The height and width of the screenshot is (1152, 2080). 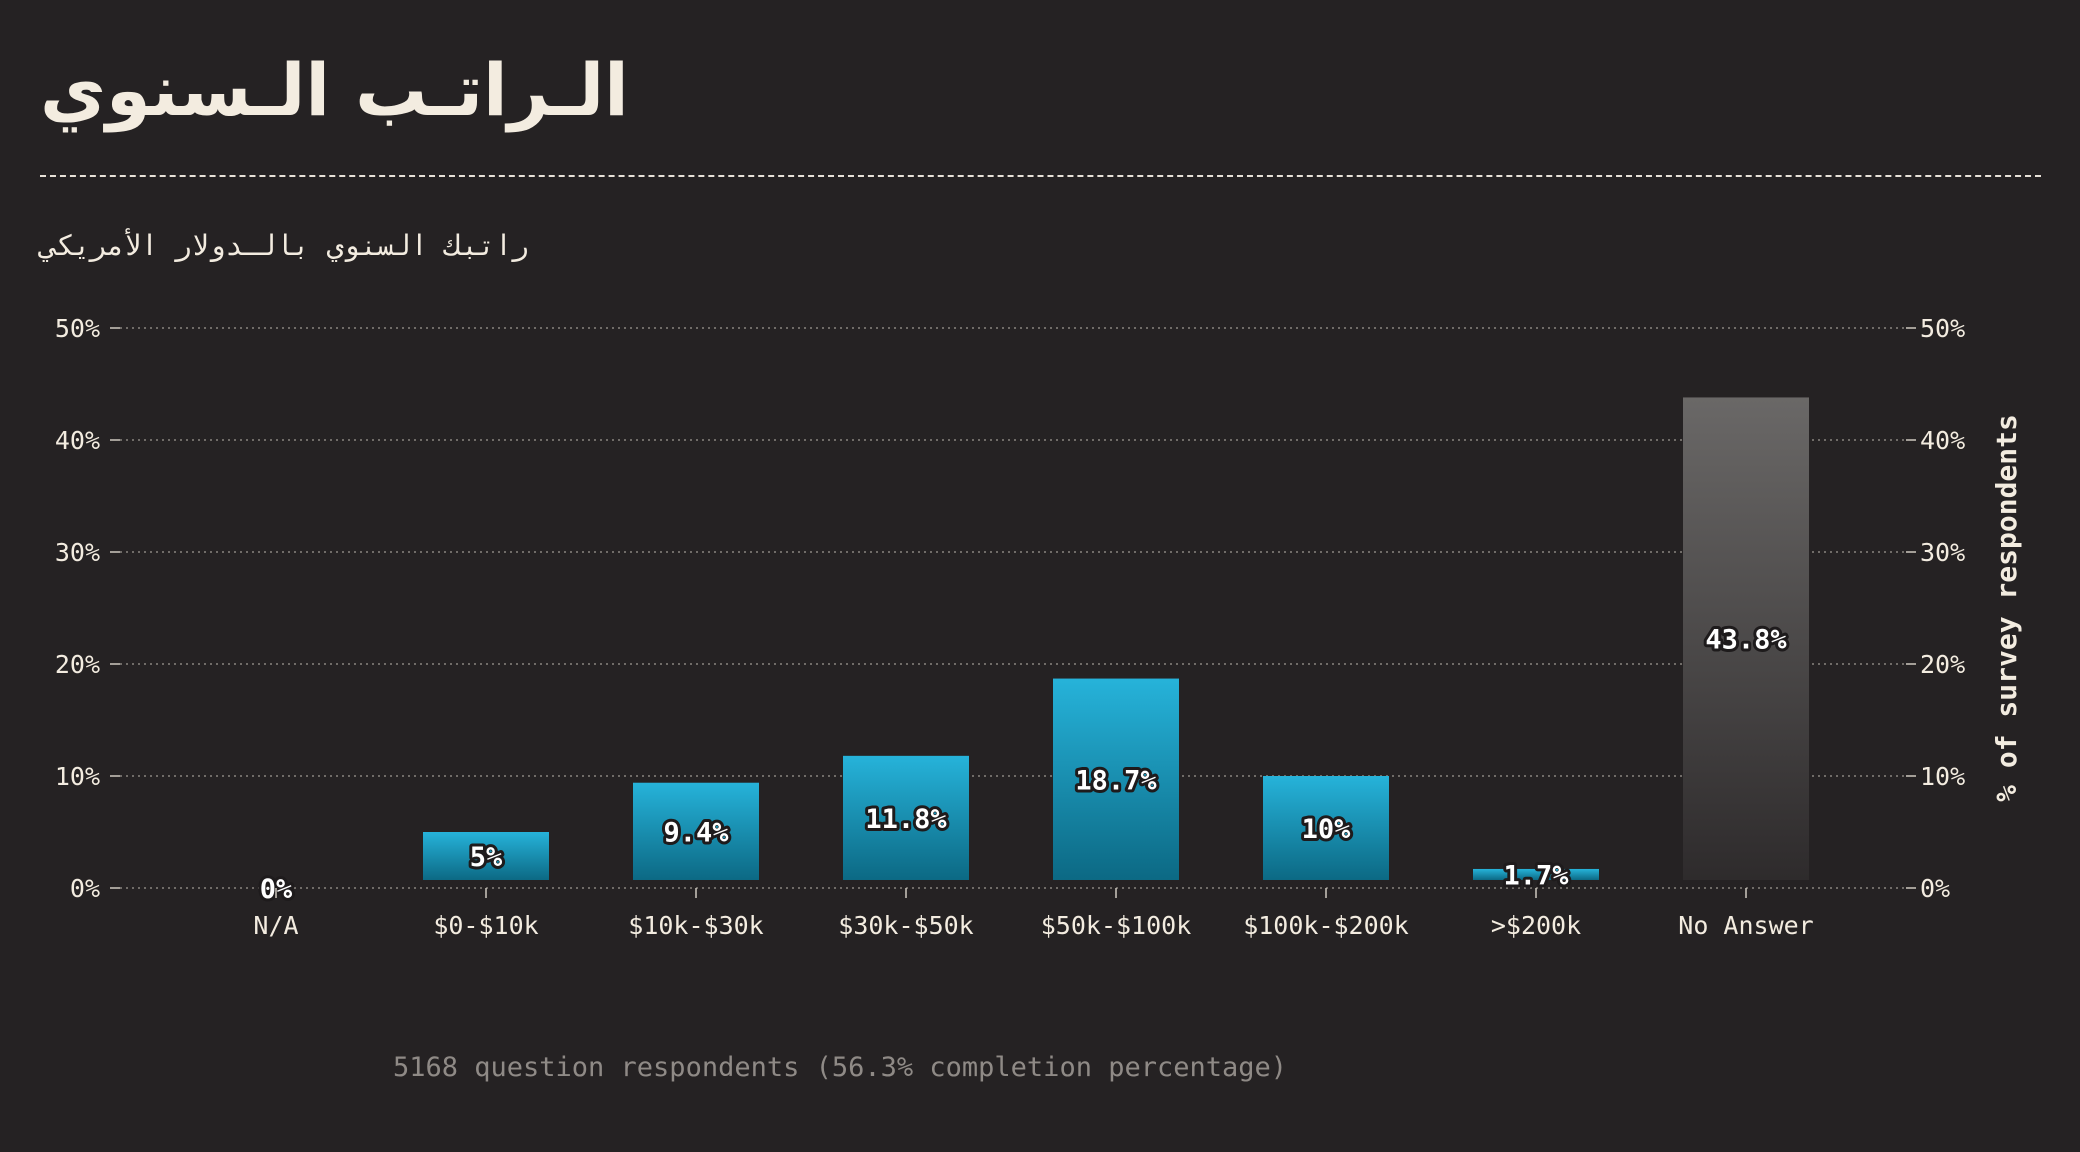 I want to click on y-tick-label-right: 10%, so click(x=1942, y=776).